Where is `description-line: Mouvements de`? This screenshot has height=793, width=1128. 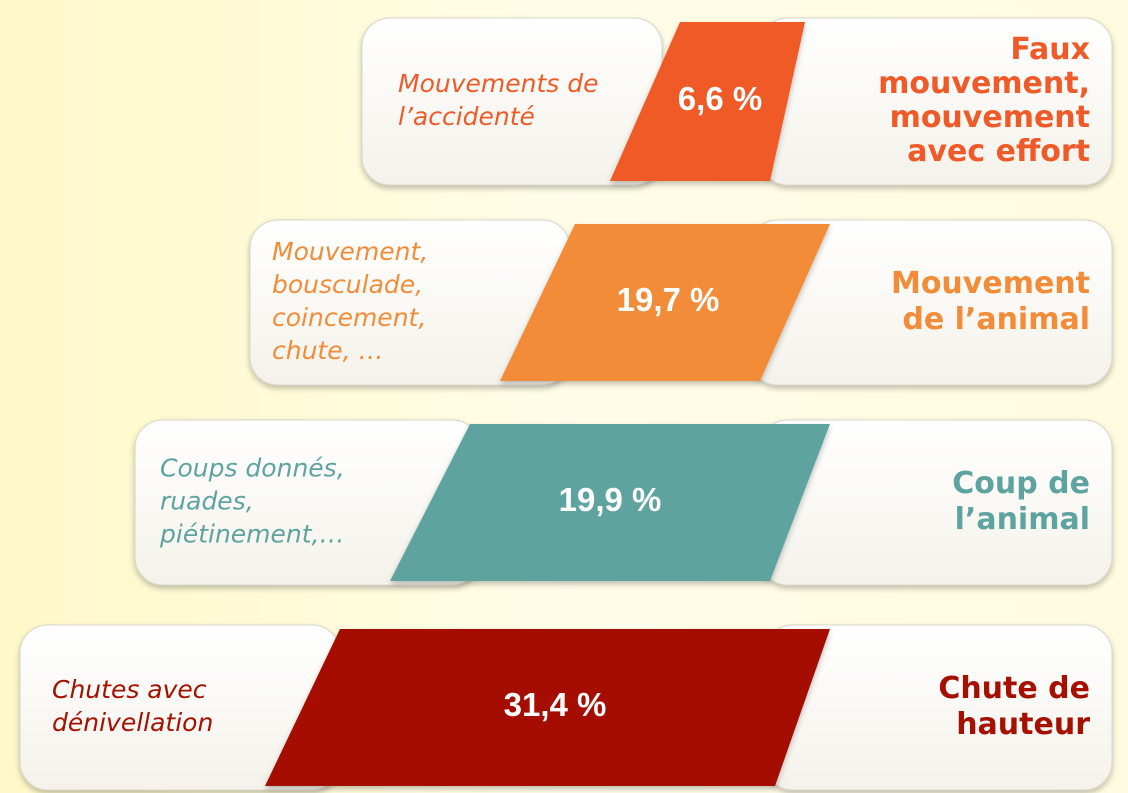 description-line: Mouvements de is located at coordinates (498, 83).